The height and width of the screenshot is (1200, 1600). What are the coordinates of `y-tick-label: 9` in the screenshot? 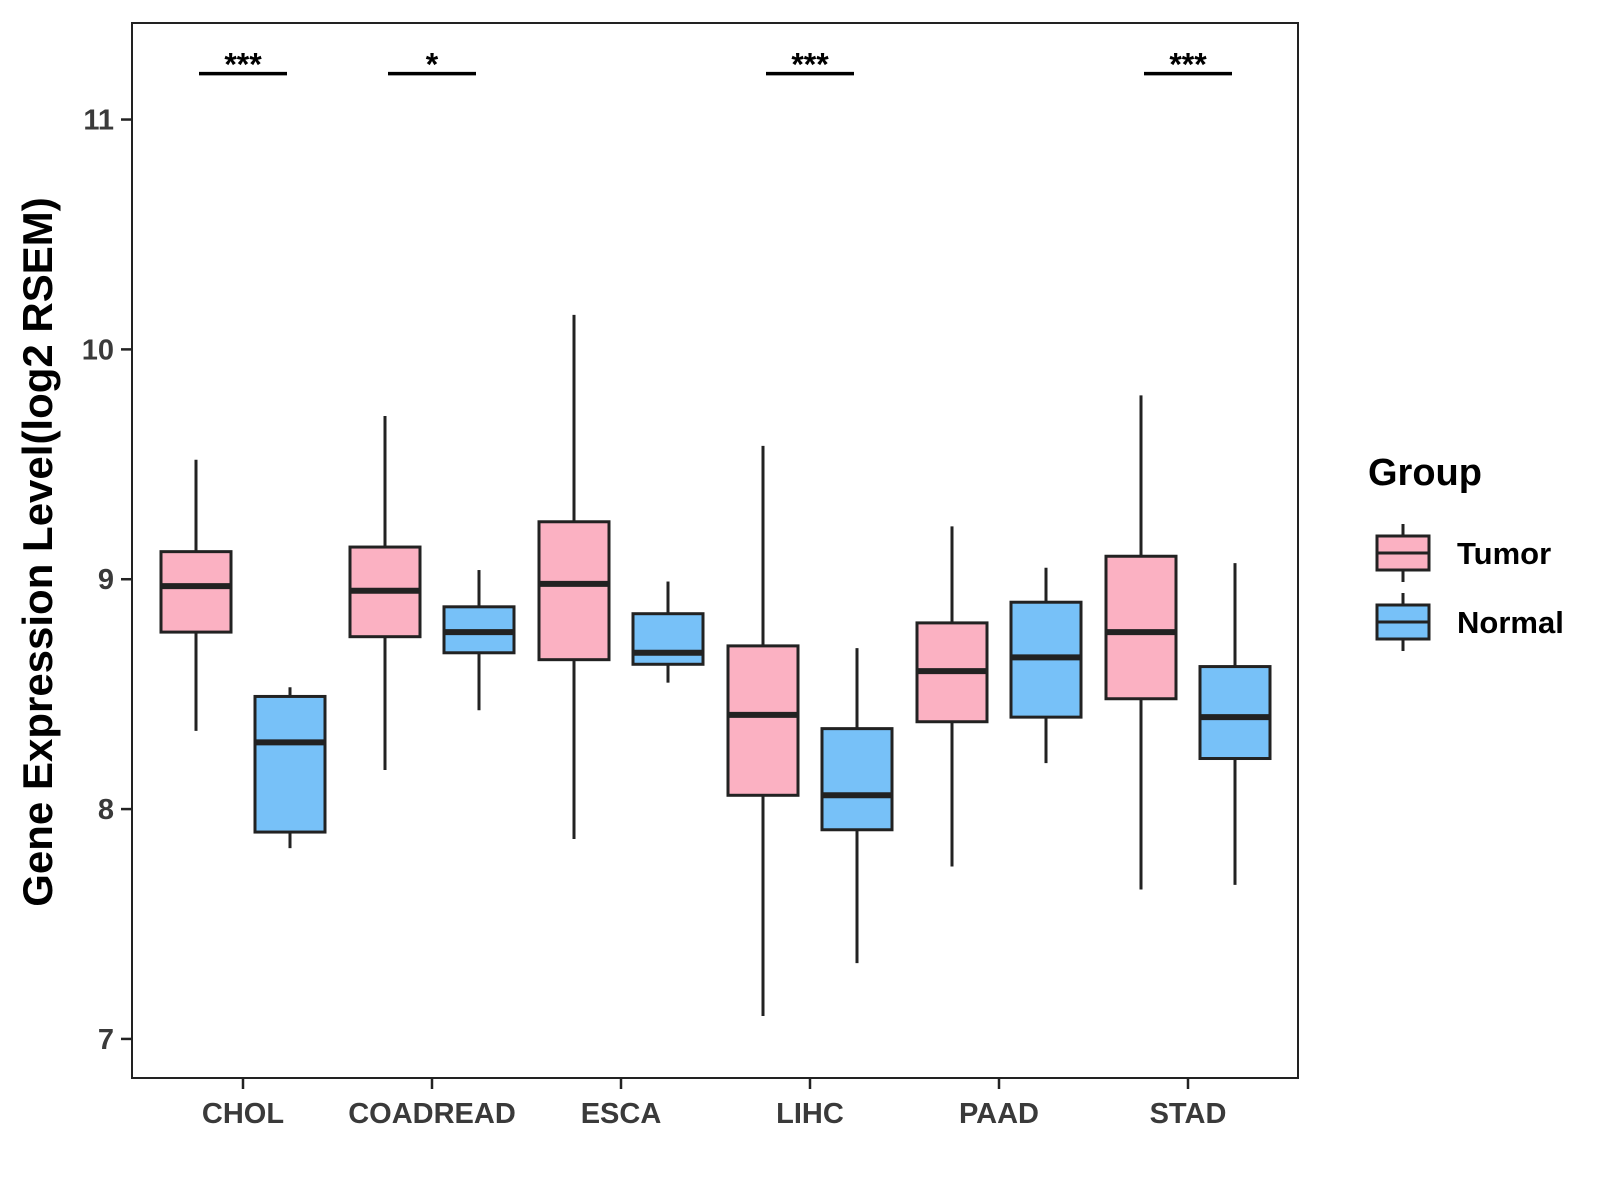 It's located at (106, 580).